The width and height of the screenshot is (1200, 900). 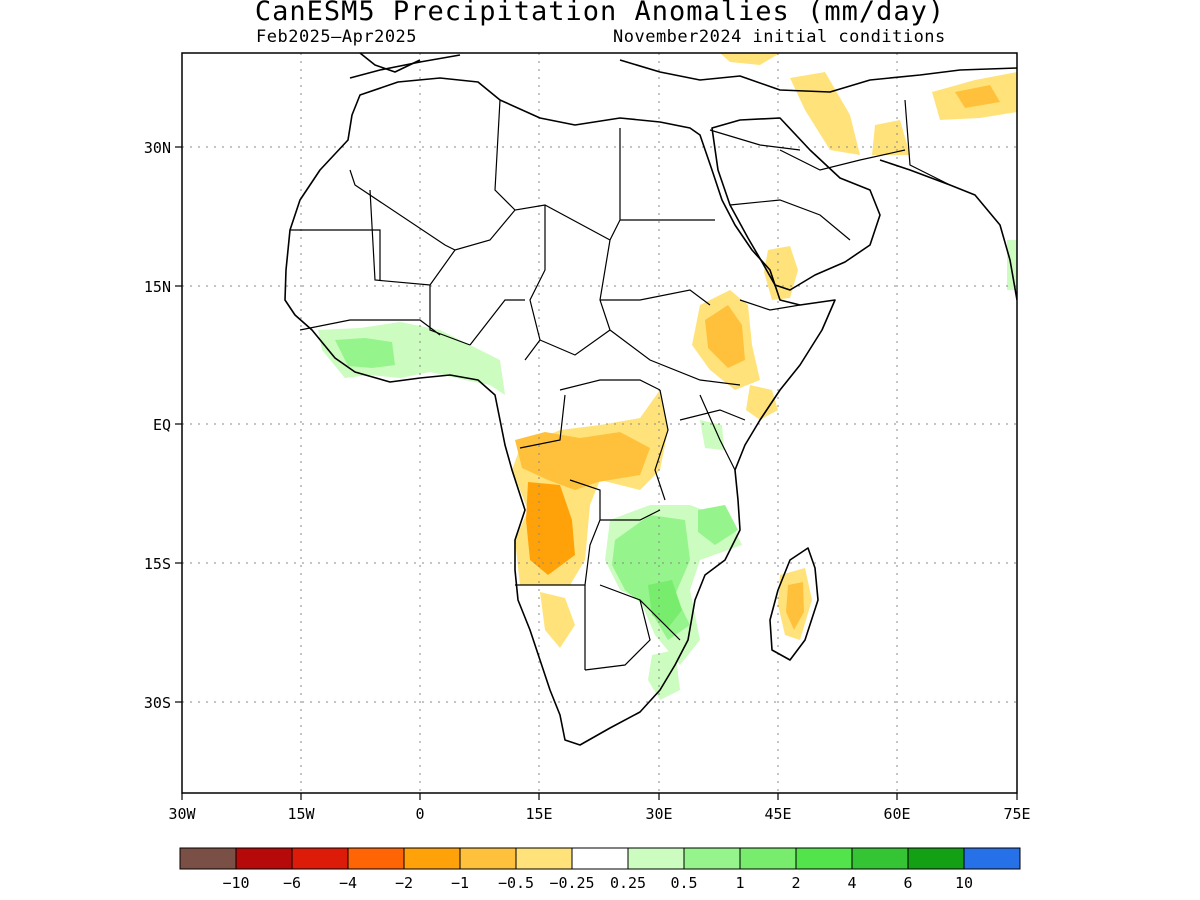 What do you see at coordinates (599, 814) in the screenshot?
I see `longitude-labels: 30W 15W 0 15E 30E 45E 60E 75E` at bounding box center [599, 814].